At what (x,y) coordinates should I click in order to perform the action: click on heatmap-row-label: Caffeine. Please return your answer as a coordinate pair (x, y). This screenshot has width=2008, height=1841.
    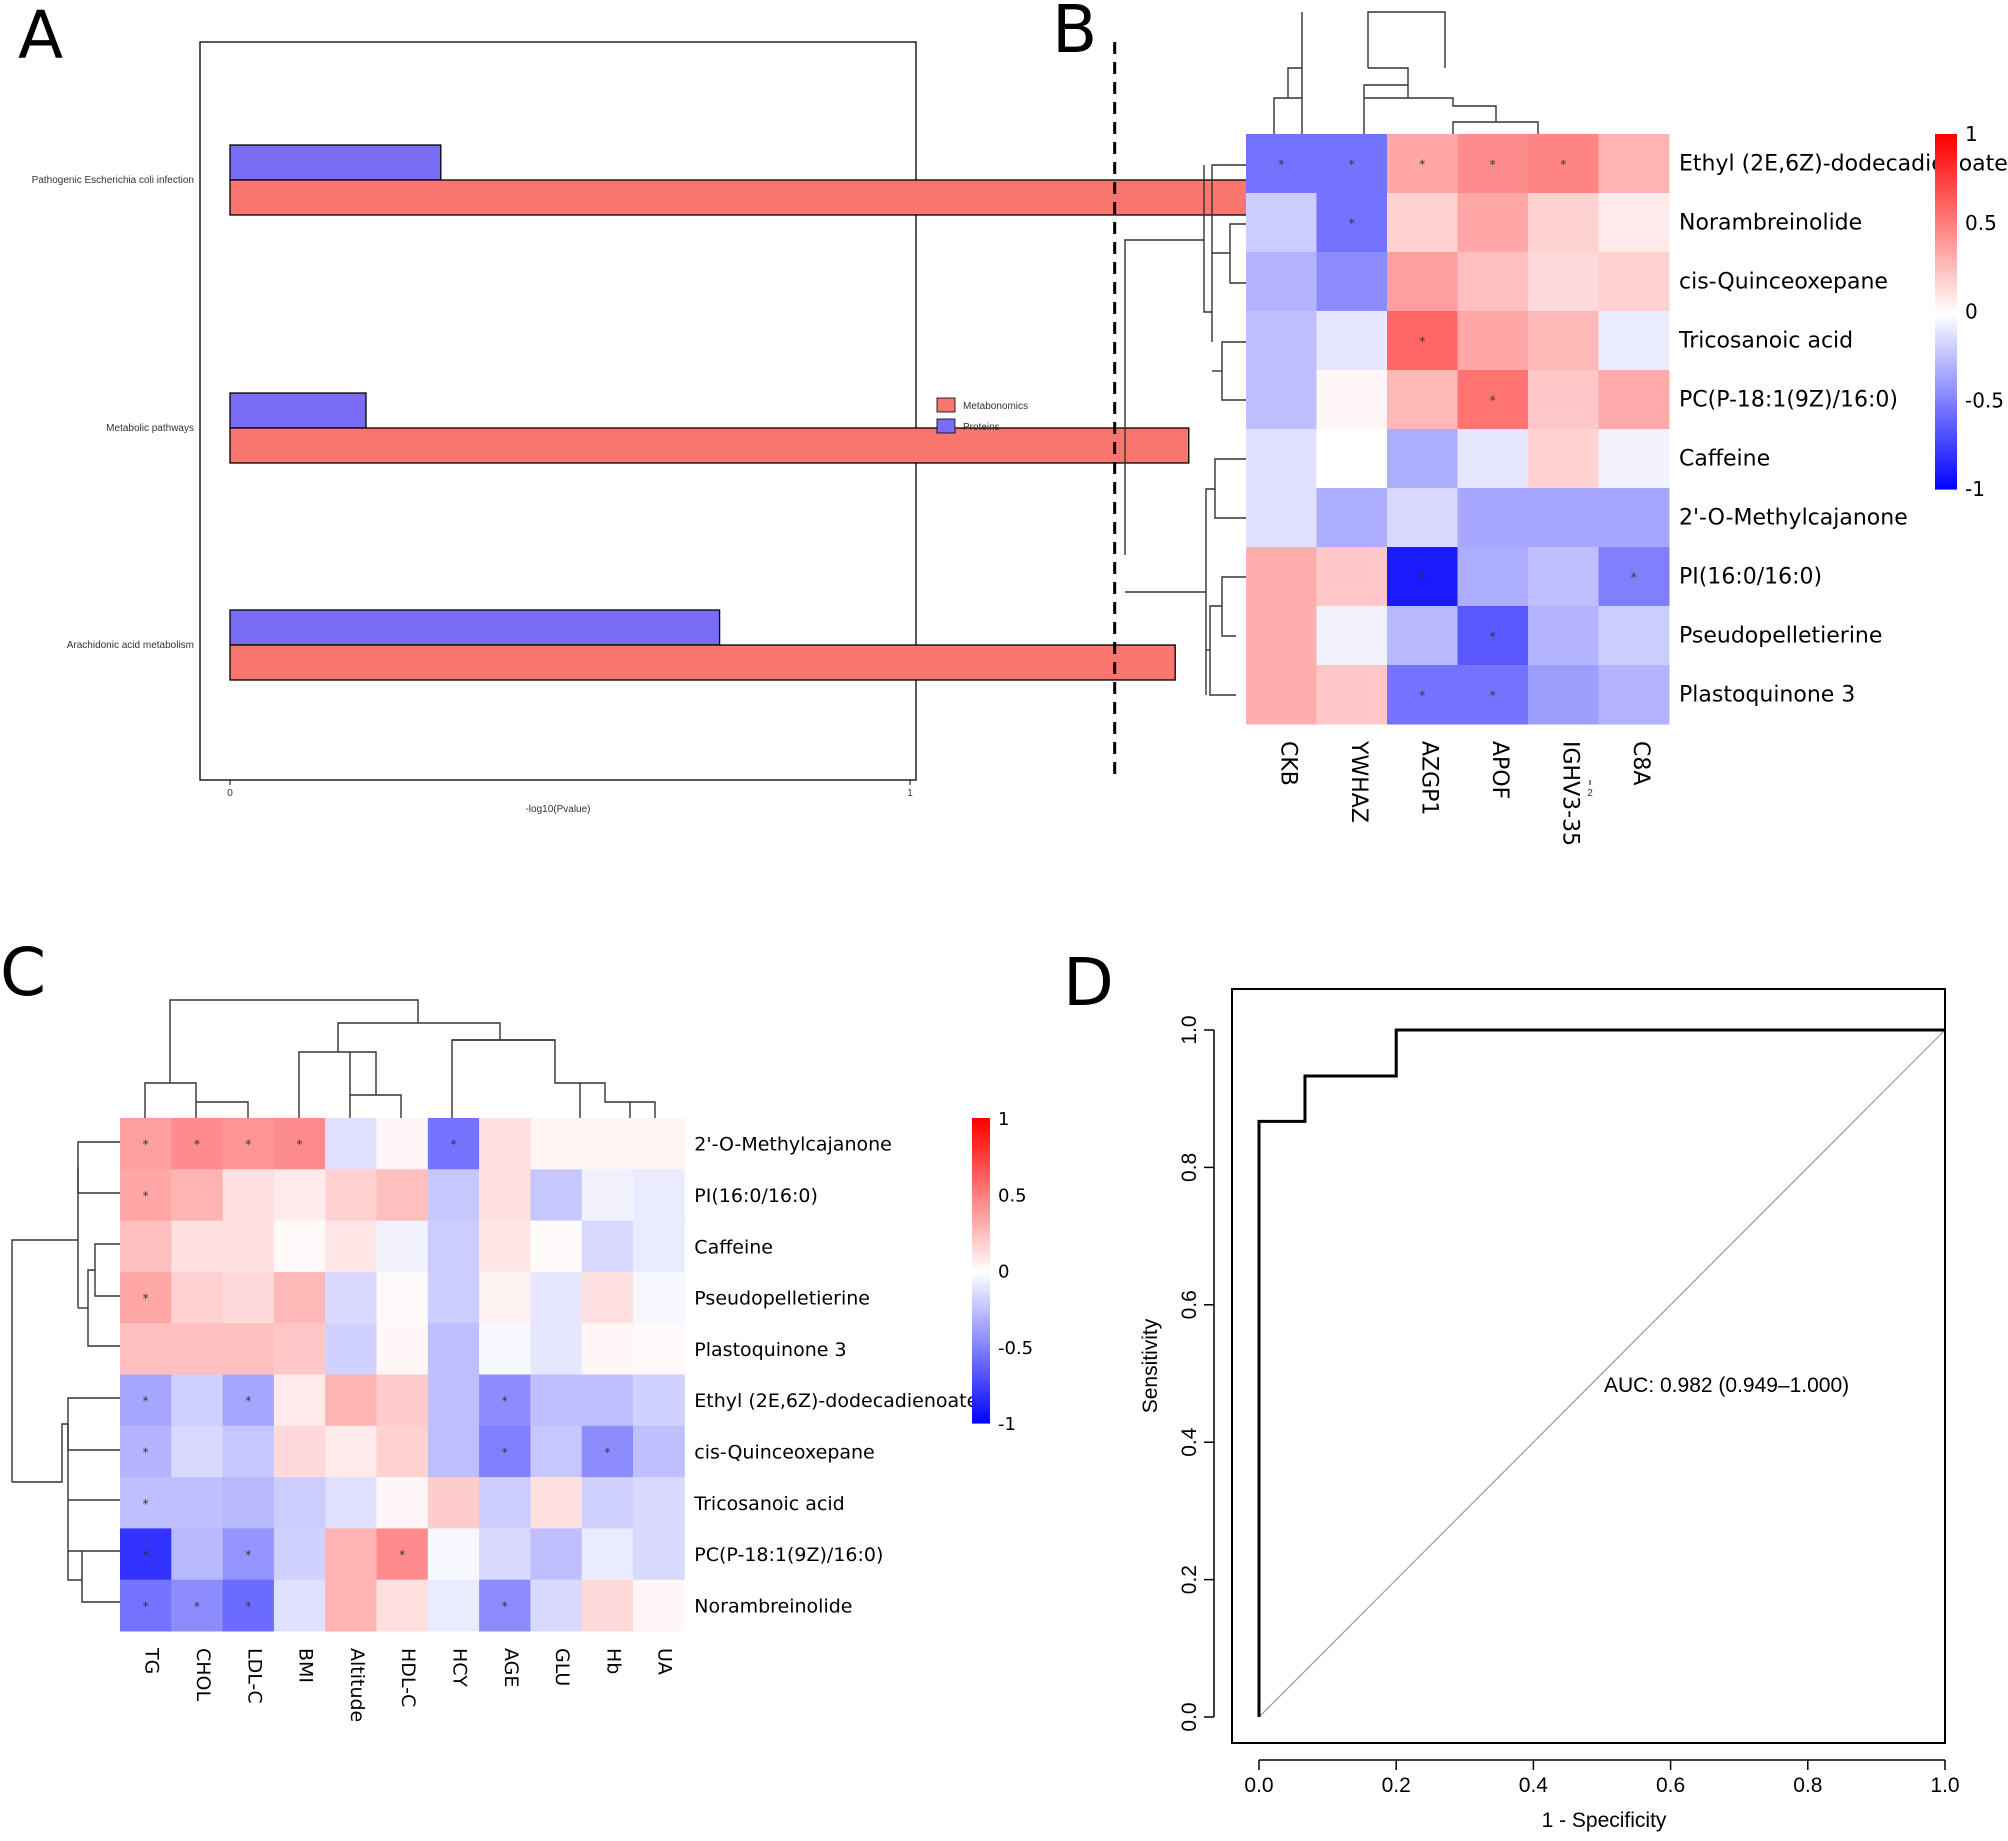
    Looking at the image, I should click on (733, 1247).